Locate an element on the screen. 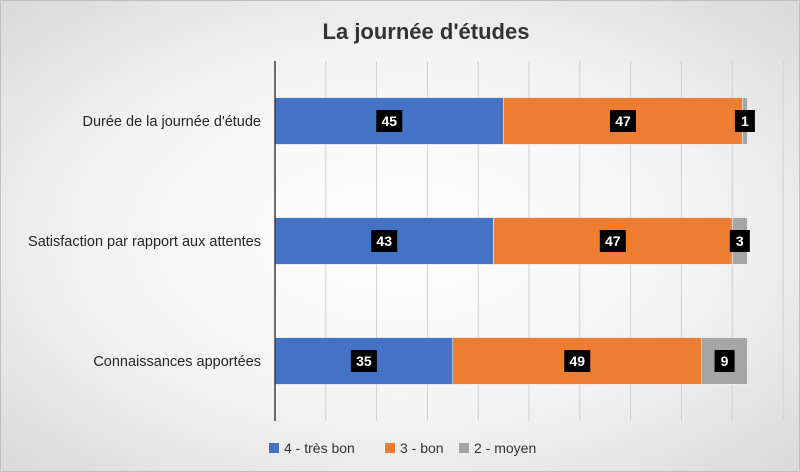 The image size is (800, 472). legend-label: 2 - moyen is located at coordinates (505, 448).